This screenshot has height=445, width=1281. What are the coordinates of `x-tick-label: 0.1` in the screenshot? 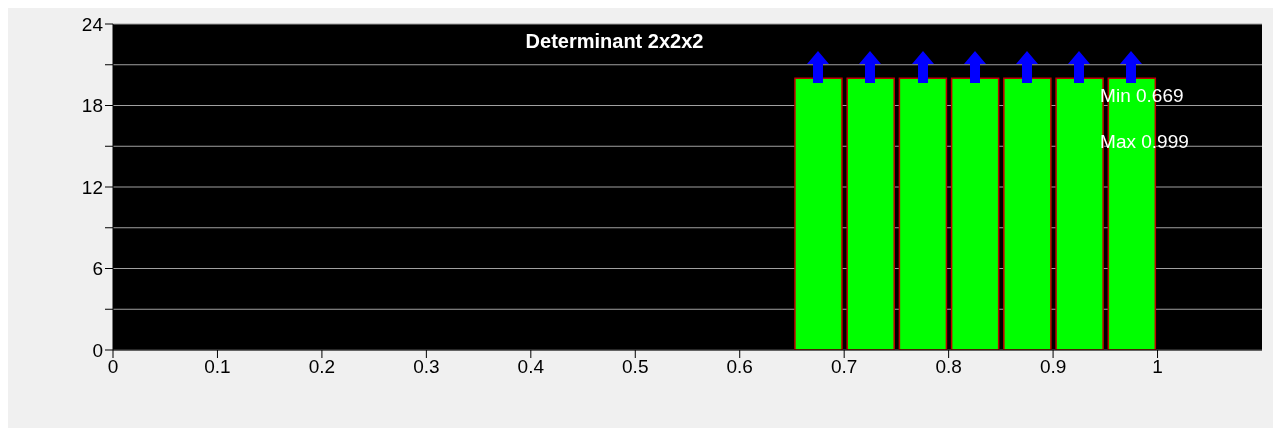 It's located at (217, 367).